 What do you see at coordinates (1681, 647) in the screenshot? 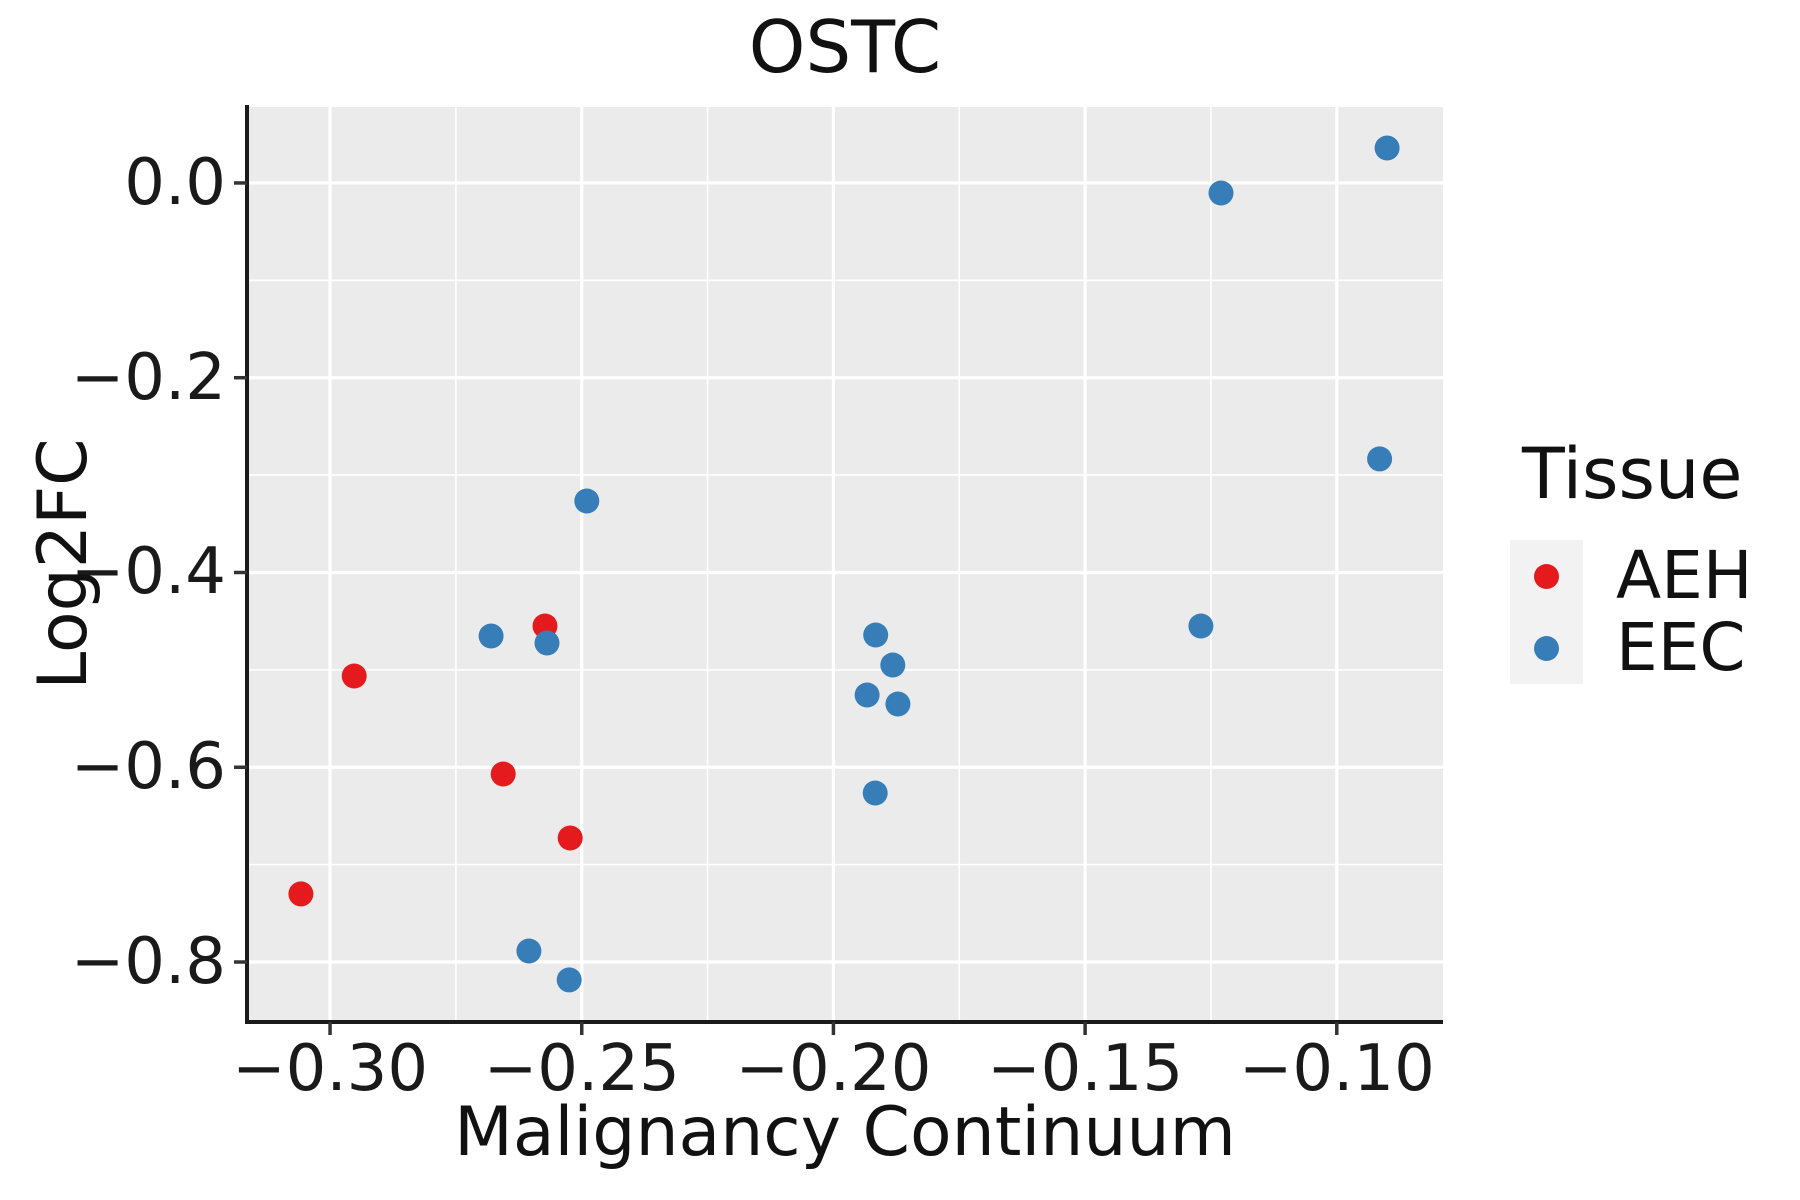
I see `legend-label-EEC: EEC` at bounding box center [1681, 647].